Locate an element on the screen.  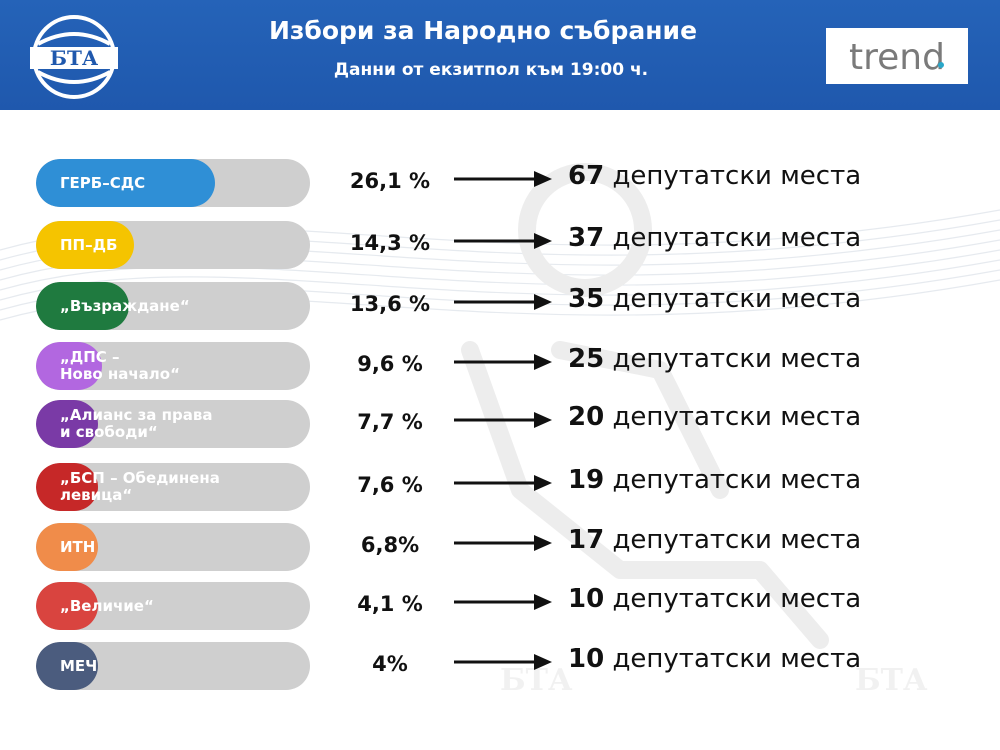
page-subtitle: Данни от екзитпол към 19:00 ч. is located at coordinates (491, 70).